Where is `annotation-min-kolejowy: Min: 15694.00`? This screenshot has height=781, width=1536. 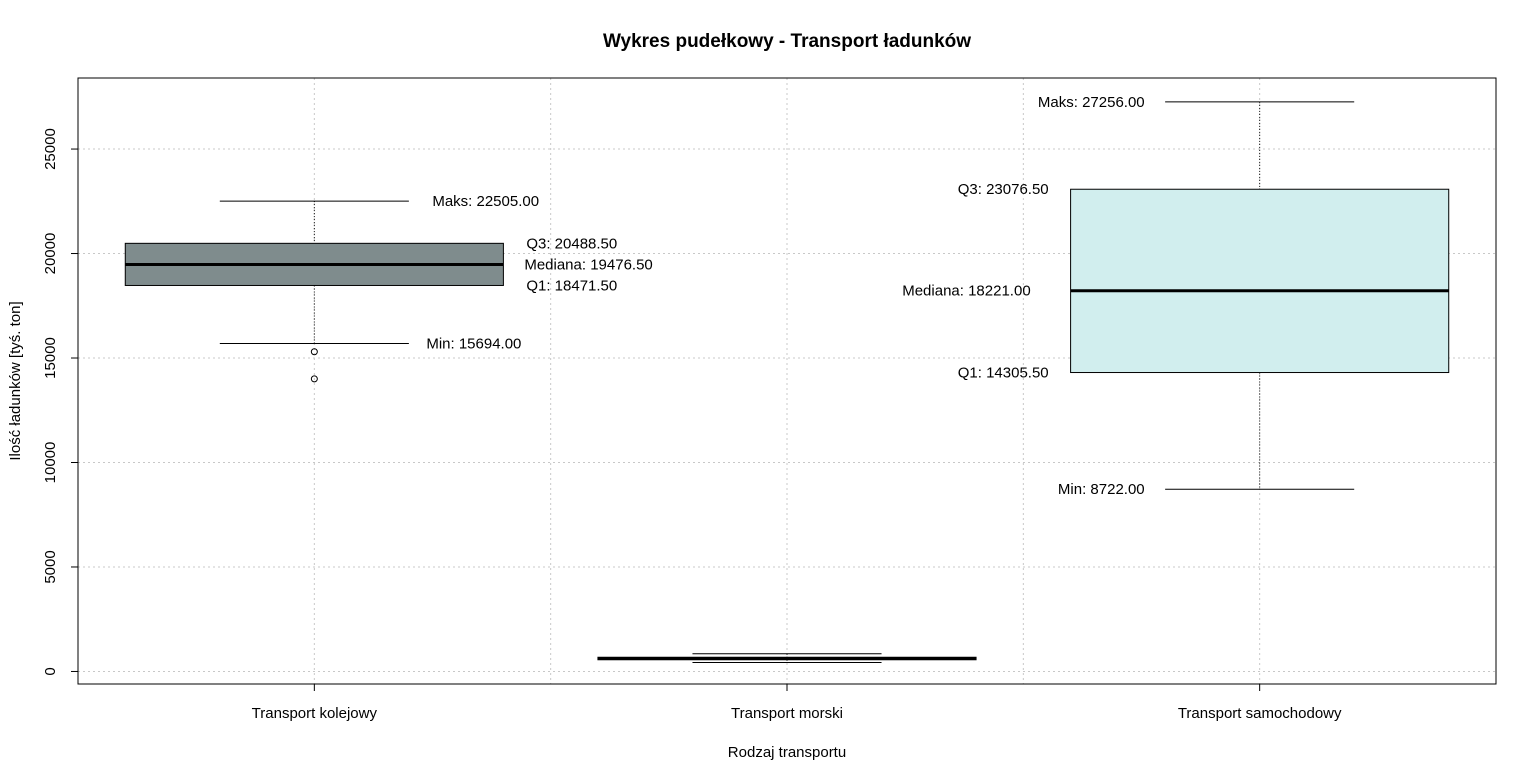 annotation-min-kolejowy: Min: 15694.00 is located at coordinates (473, 344).